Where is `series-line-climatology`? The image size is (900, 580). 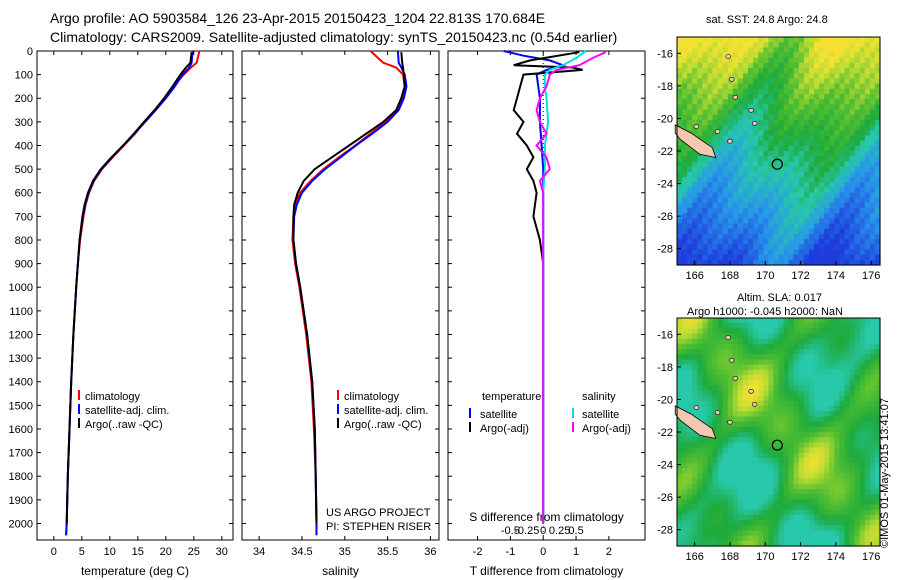 series-line-climatology is located at coordinates (348, 293).